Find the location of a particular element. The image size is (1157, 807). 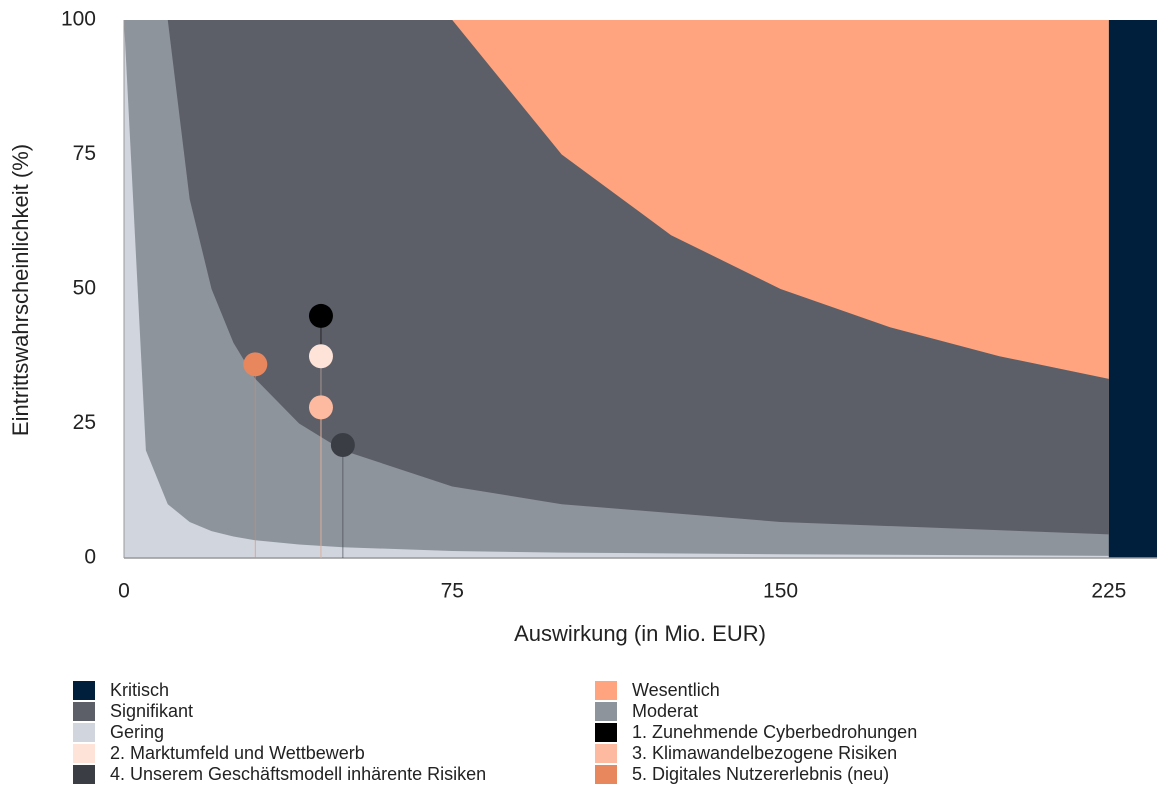

y-tick-label: 100 is located at coordinates (78, 19).